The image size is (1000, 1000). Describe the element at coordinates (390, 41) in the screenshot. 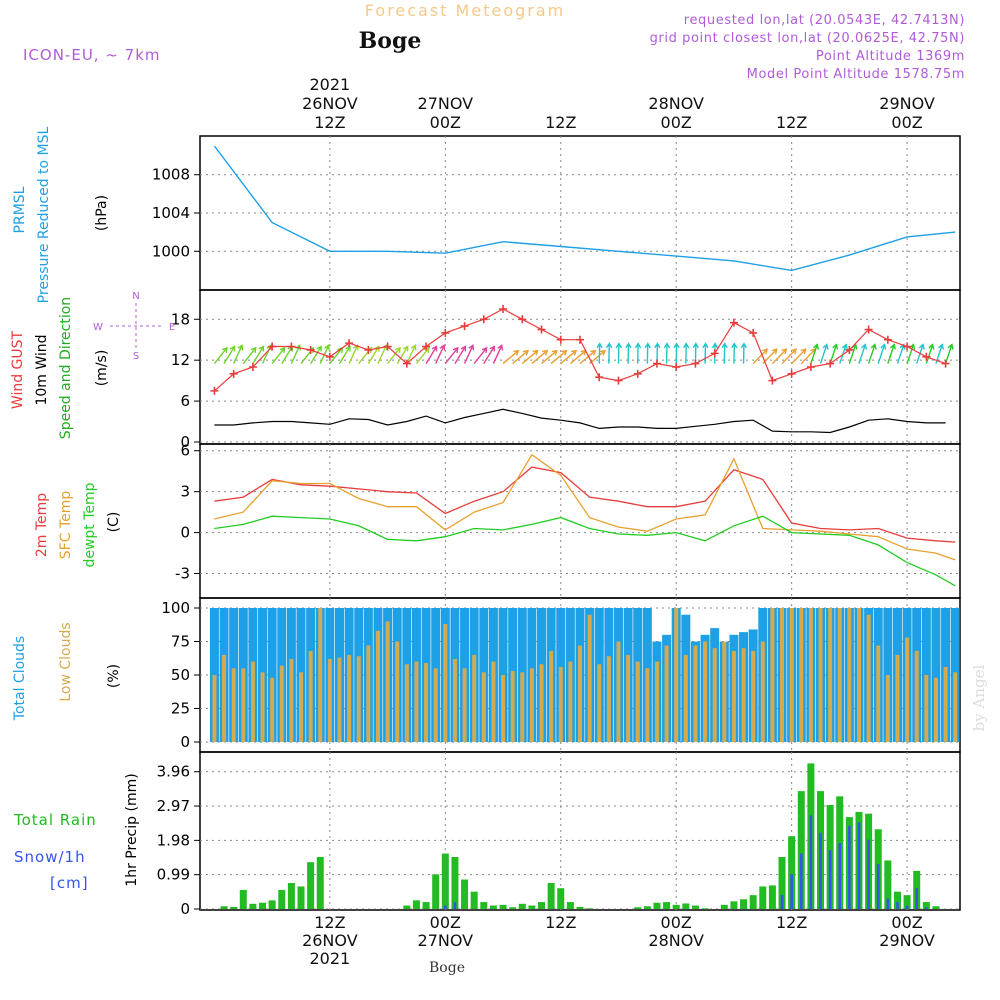

I see `location-title: Boge` at that location.